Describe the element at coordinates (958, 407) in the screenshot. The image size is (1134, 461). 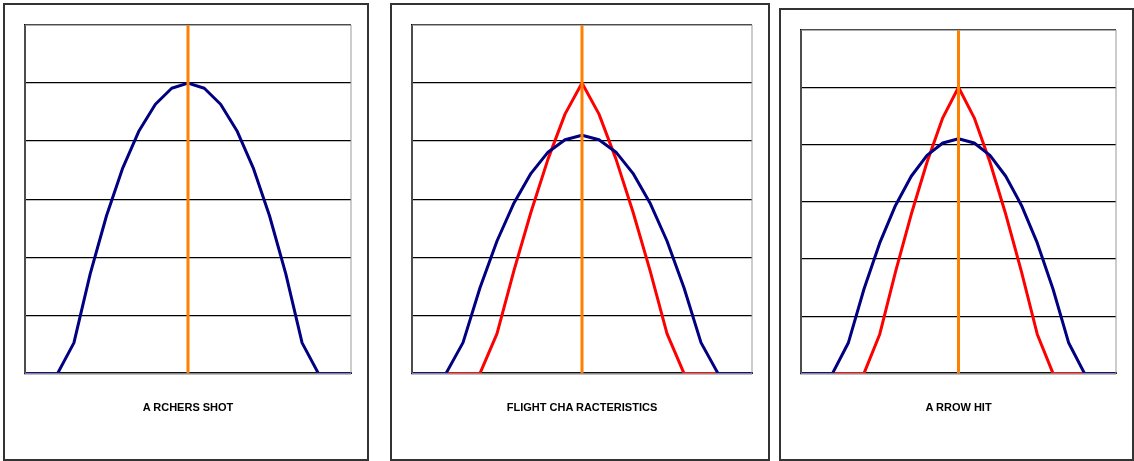
I see `x-axis-title: A RROW HIT` at that location.